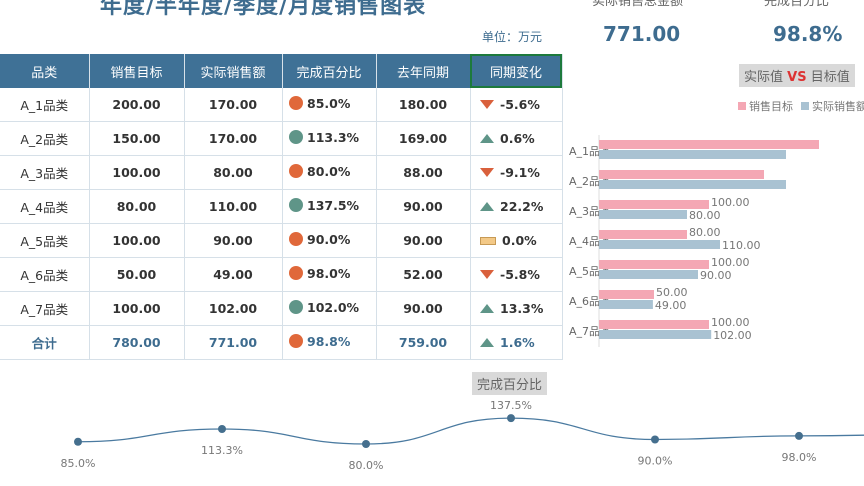  Describe the element at coordinates (329, 342) in the screenshot. I see `cell-completion: 98.8%` at that location.